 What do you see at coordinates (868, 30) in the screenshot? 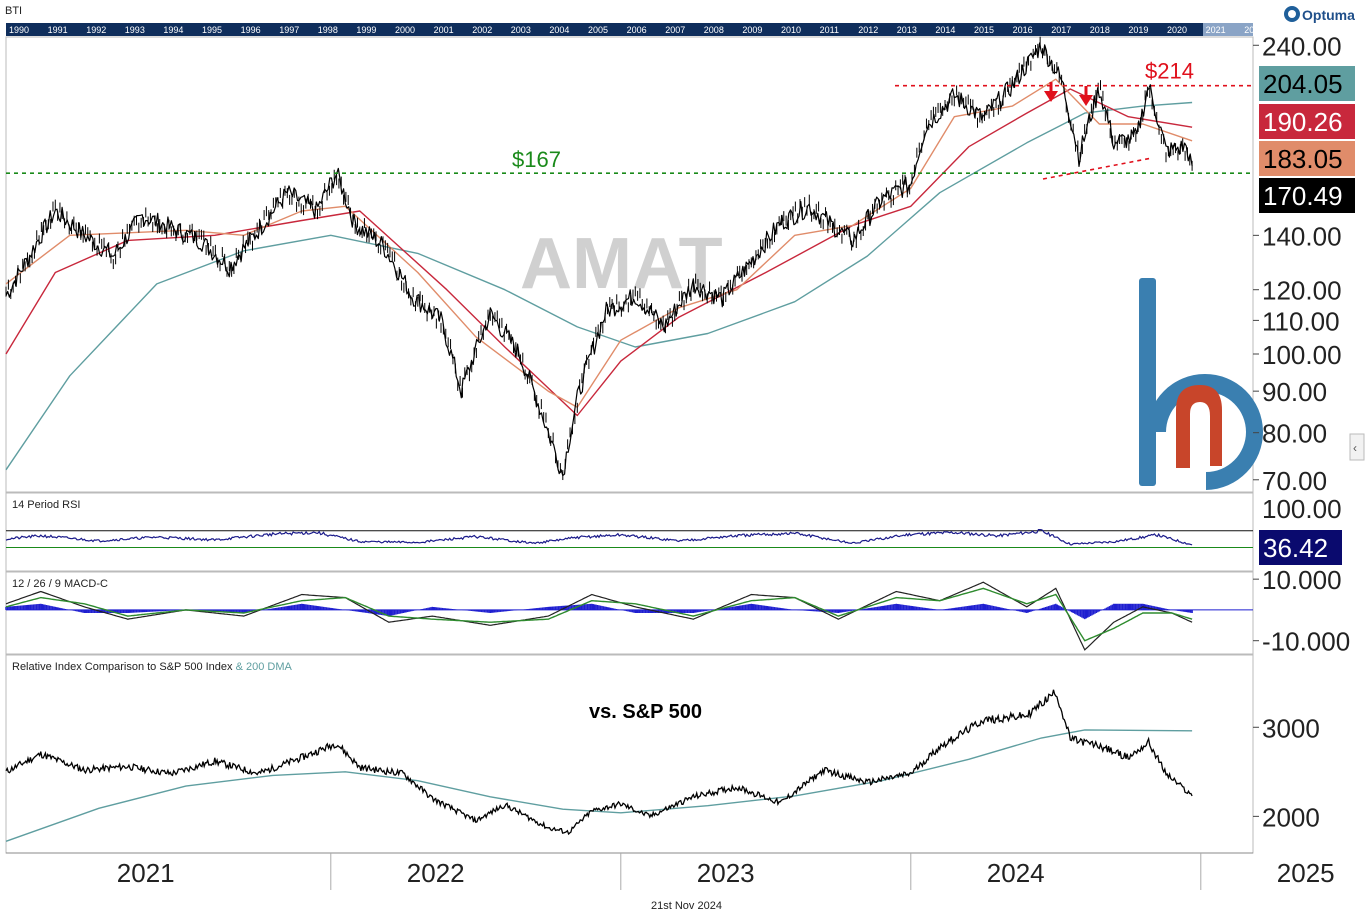
I see `timeline-year: 2012` at bounding box center [868, 30].